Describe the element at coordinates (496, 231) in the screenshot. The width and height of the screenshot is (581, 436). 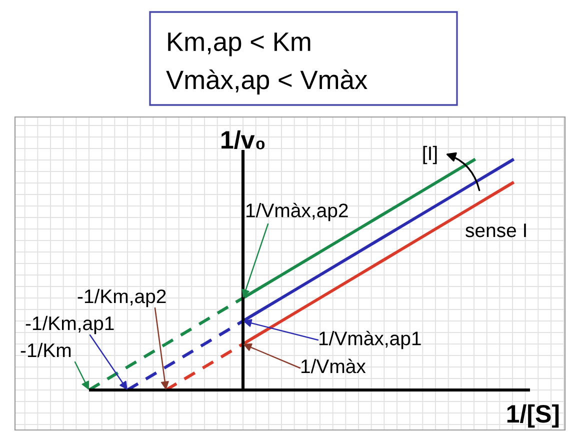
I see `annotation: sense I` at that location.